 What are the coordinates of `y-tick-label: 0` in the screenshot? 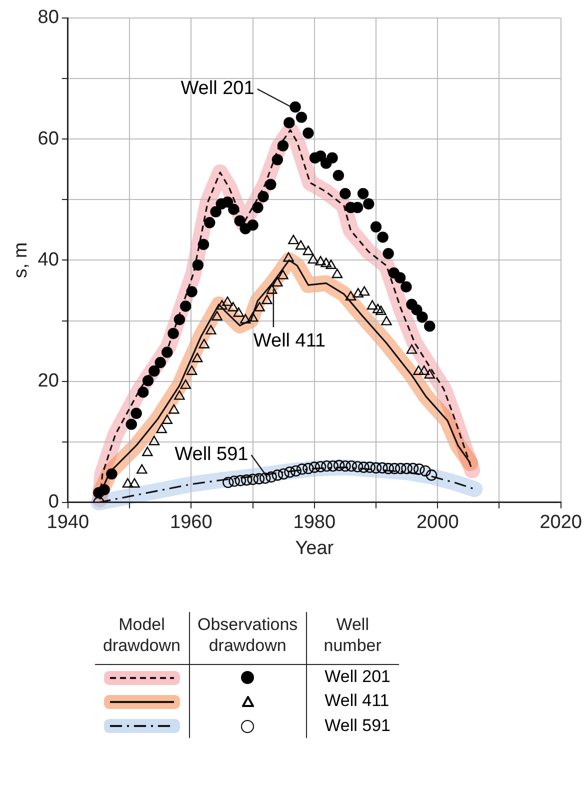 It's located at (53, 502).